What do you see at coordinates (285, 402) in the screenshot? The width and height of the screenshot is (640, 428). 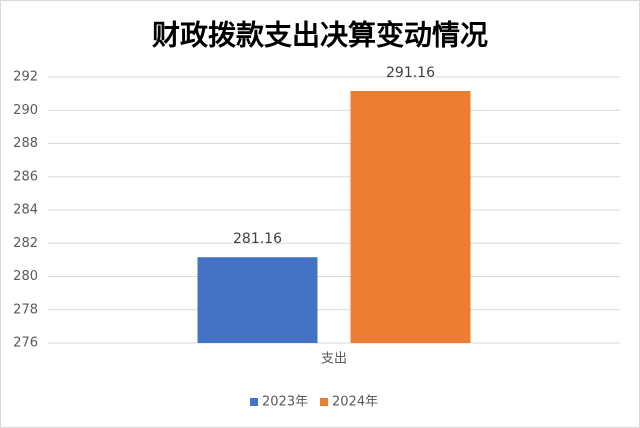 I see `legend-label: 2023年` at bounding box center [285, 402].